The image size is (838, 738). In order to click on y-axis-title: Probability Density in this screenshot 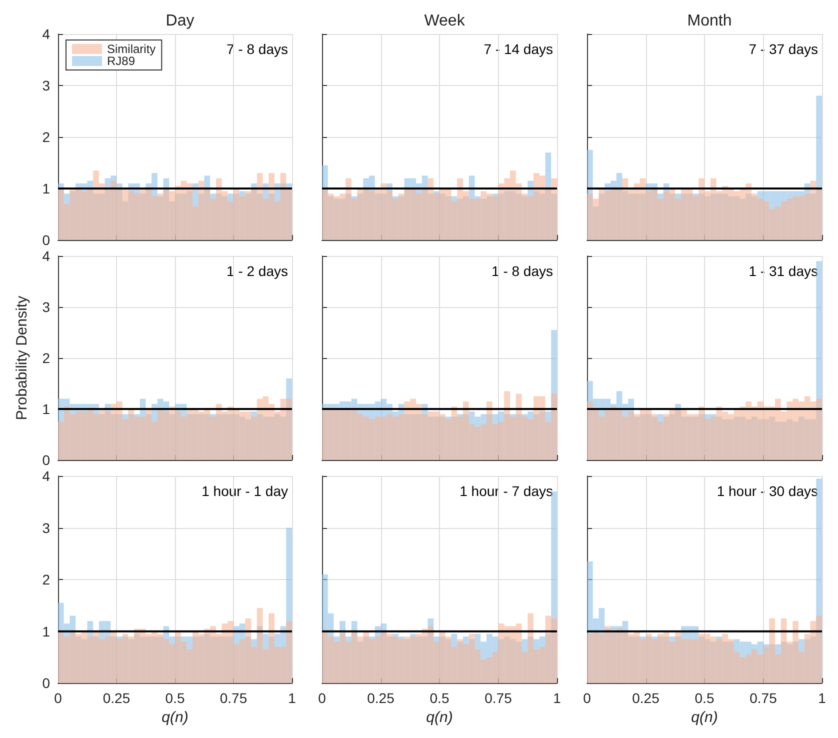, I will do `click(22, 357)`.